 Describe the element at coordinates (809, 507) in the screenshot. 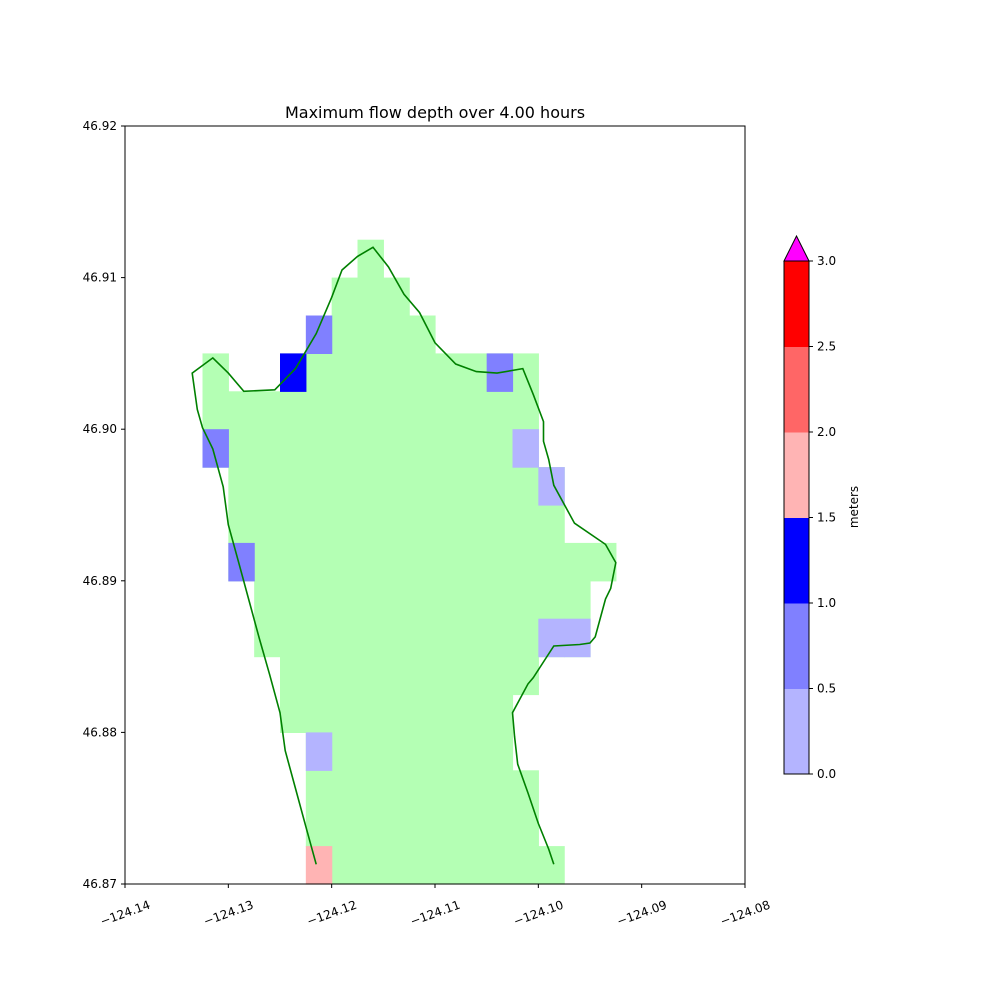

I see `colorbar: 0.0 0.5 1.0 1.5 2.0 2.5 3.0` at that location.